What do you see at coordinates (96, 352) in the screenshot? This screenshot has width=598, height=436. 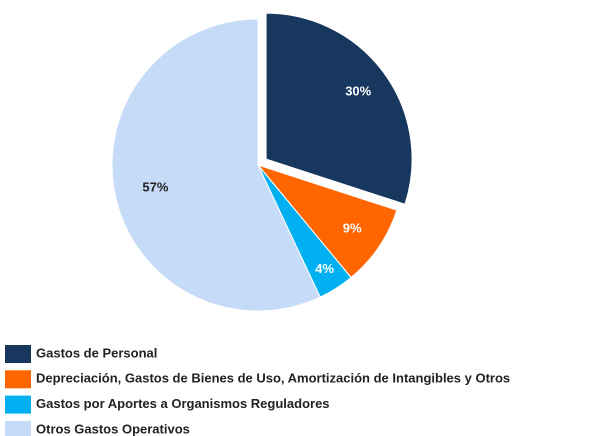 I see `legend-label: Gastos de Personal` at bounding box center [96, 352].